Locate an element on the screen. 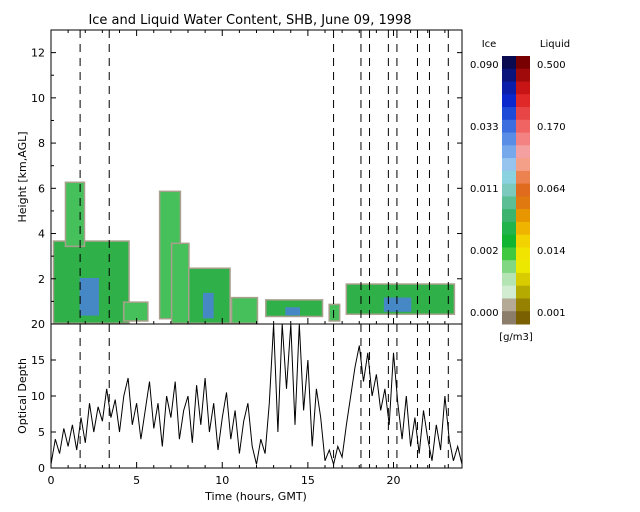 The image size is (640, 512). height-tick-label-0: 2 is located at coordinates (41, 279).